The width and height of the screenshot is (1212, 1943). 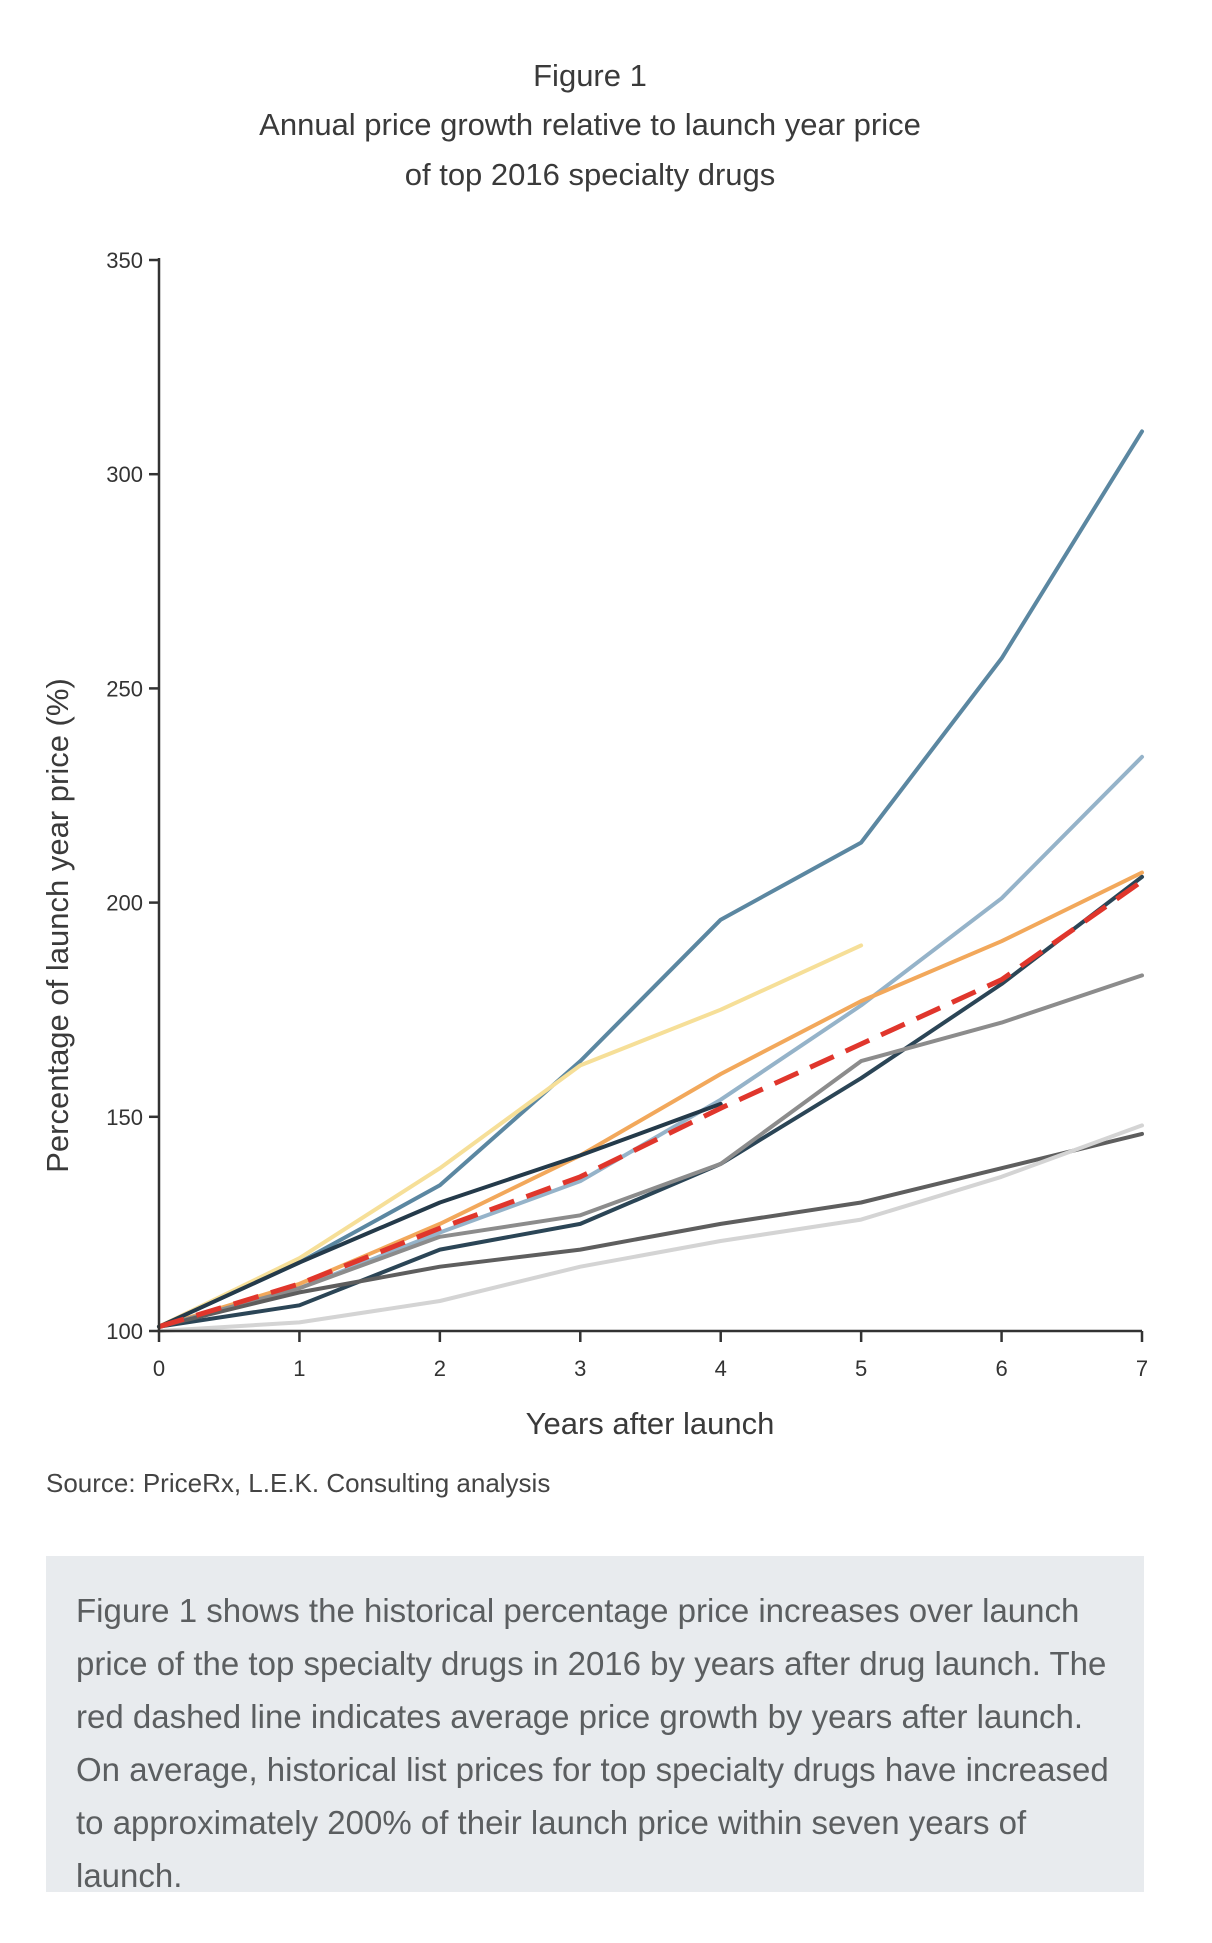 I want to click on y-axis-title: Percentage of launch year price (%), so click(x=57, y=925).